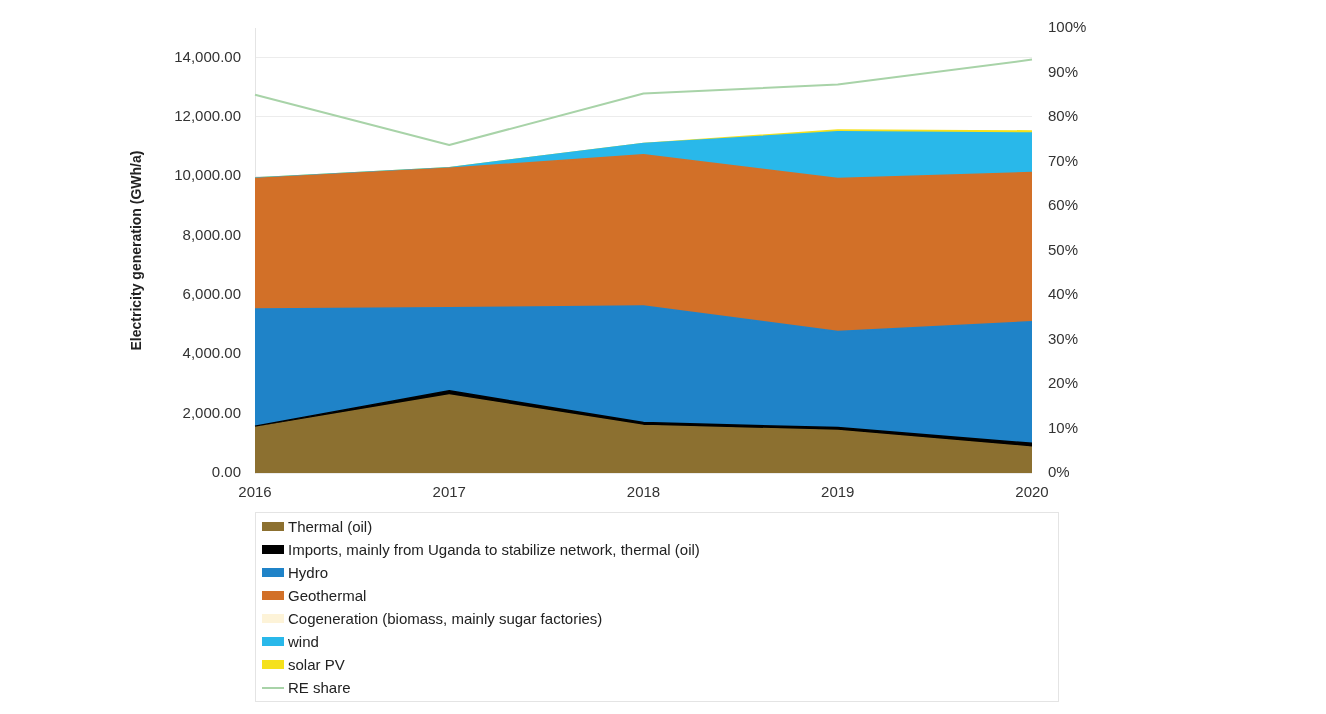 The image size is (1326, 714). I want to click on legend-label: Geothermal, so click(327, 595).